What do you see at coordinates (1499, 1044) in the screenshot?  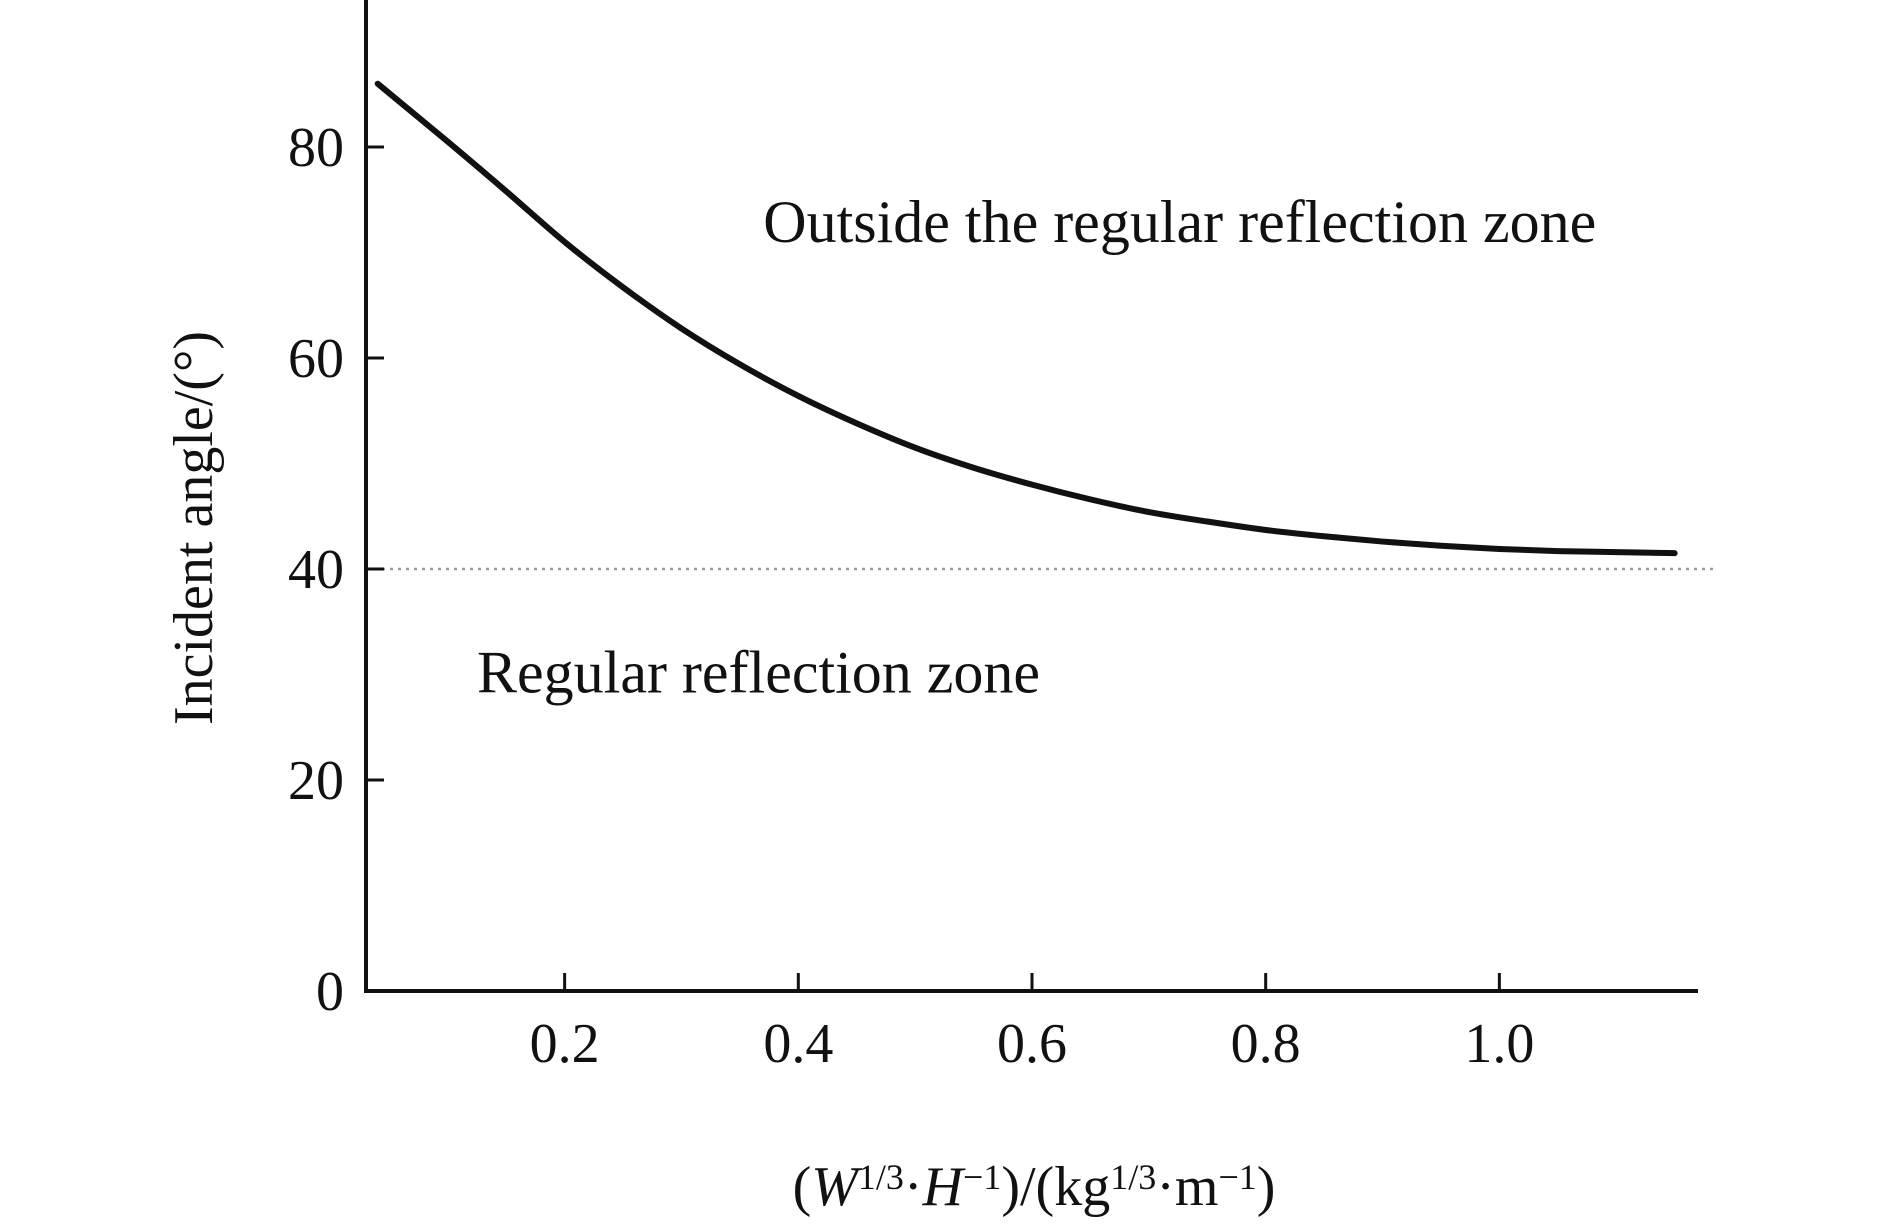 I see `x-tick-label: 1.0` at bounding box center [1499, 1044].